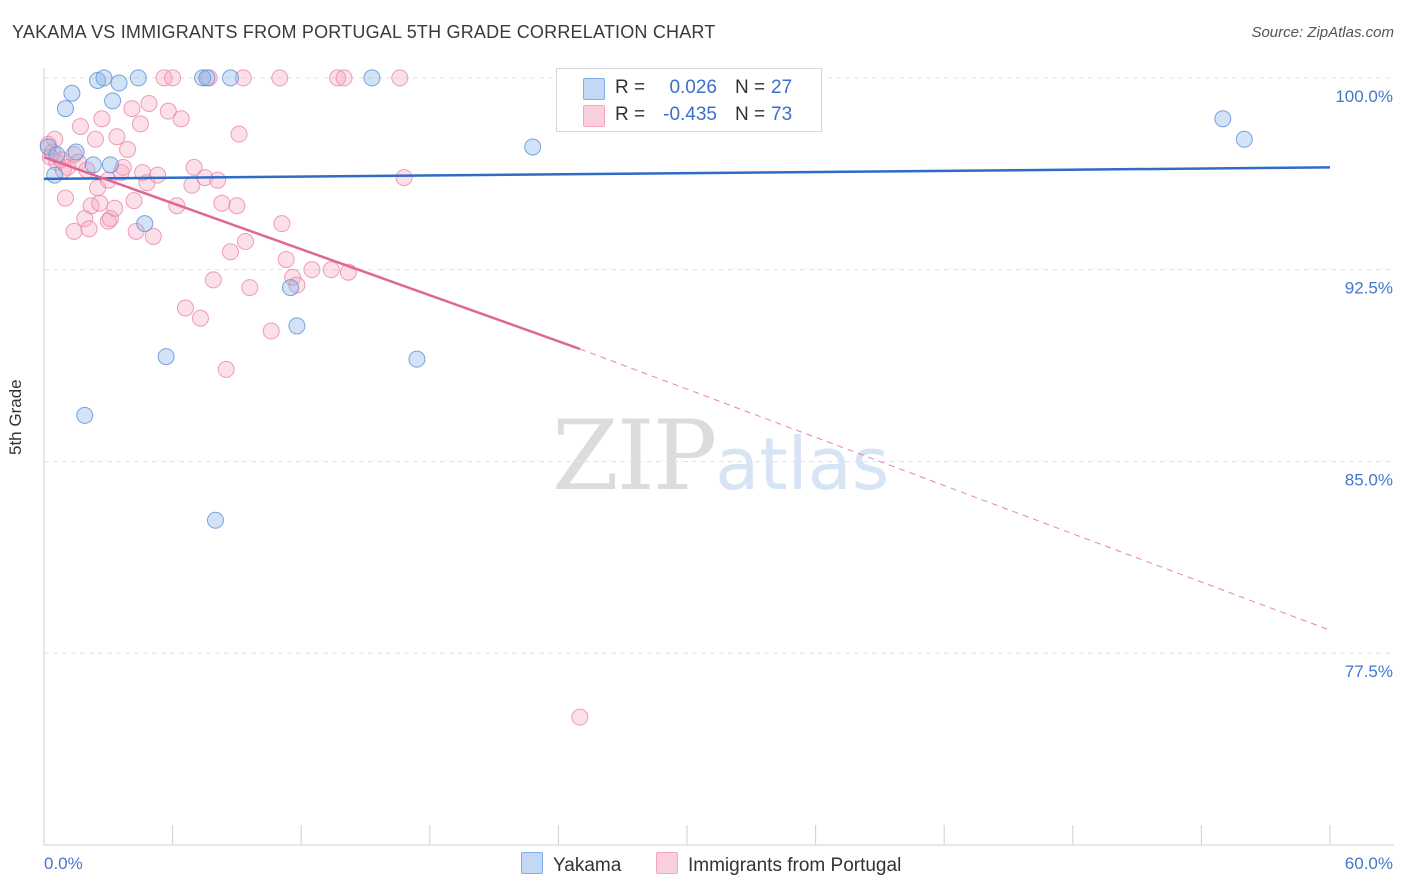 This screenshot has height=892, width=1406. What do you see at coordinates (312, 253) in the screenshot?
I see `portugal-trend-line` at bounding box center [312, 253].